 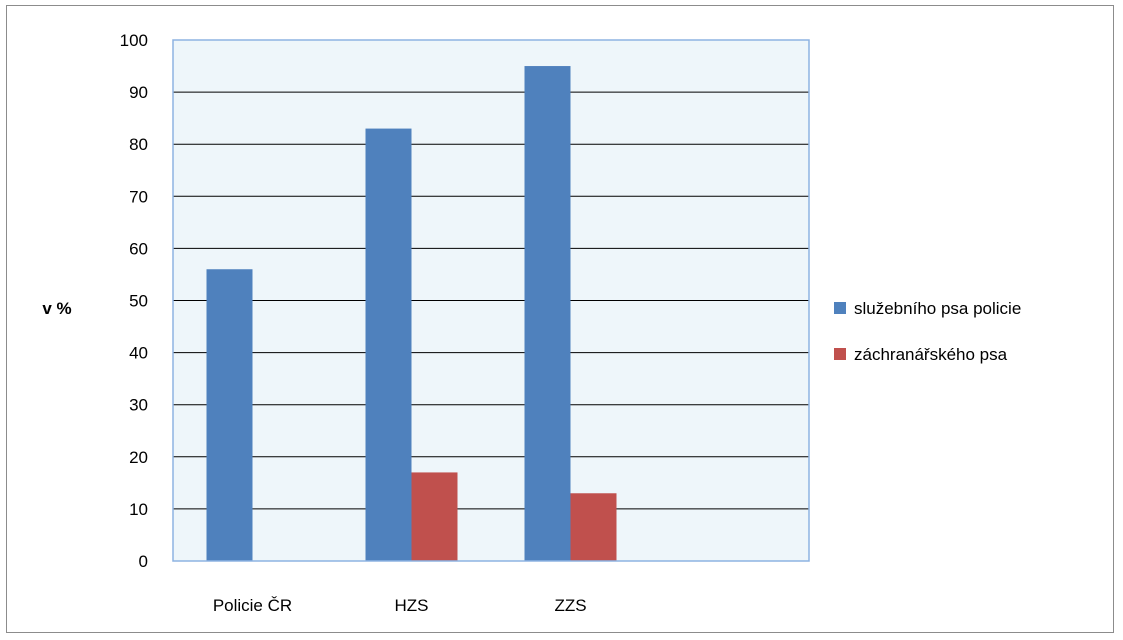 I want to click on y-tick-label: 100, so click(x=134, y=40).